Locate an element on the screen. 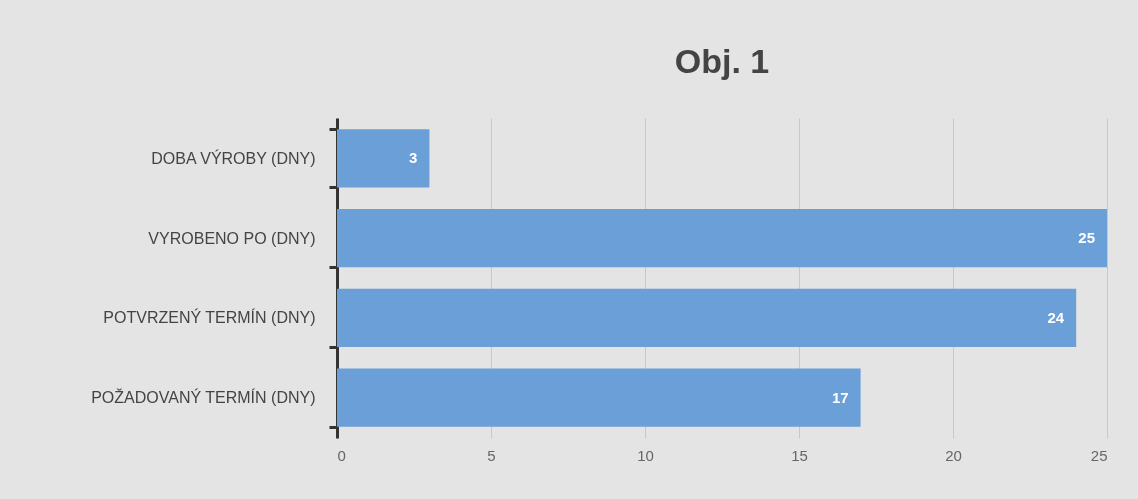 The image size is (1138, 499). chart-title: Obj. 1 is located at coordinates (722, 61).